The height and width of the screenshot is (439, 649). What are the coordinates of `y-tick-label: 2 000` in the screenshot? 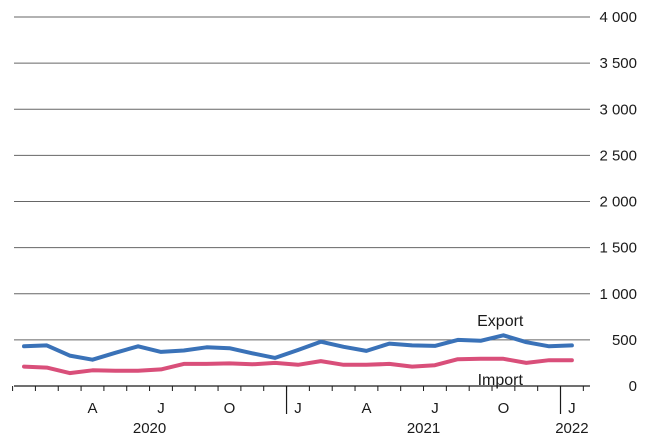 It's located at (618, 202).